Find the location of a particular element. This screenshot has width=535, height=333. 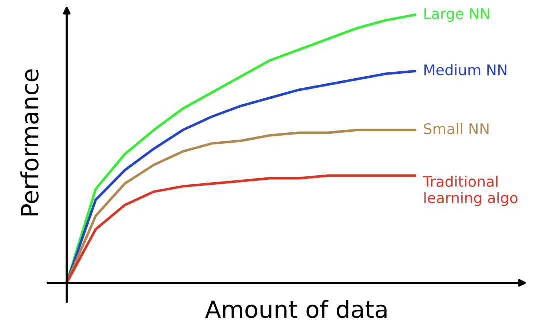

series-label: Small NN is located at coordinates (456, 129).